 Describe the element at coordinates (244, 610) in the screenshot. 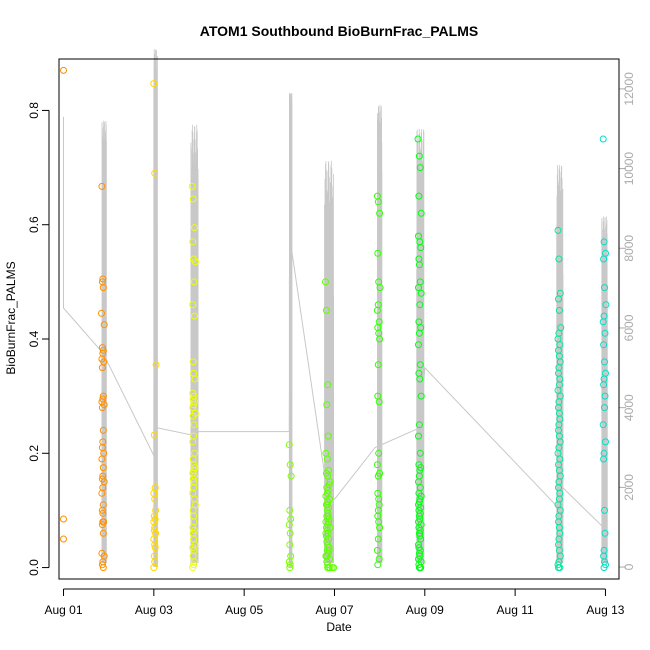

I see `x-tick-label: Aug 05` at that location.